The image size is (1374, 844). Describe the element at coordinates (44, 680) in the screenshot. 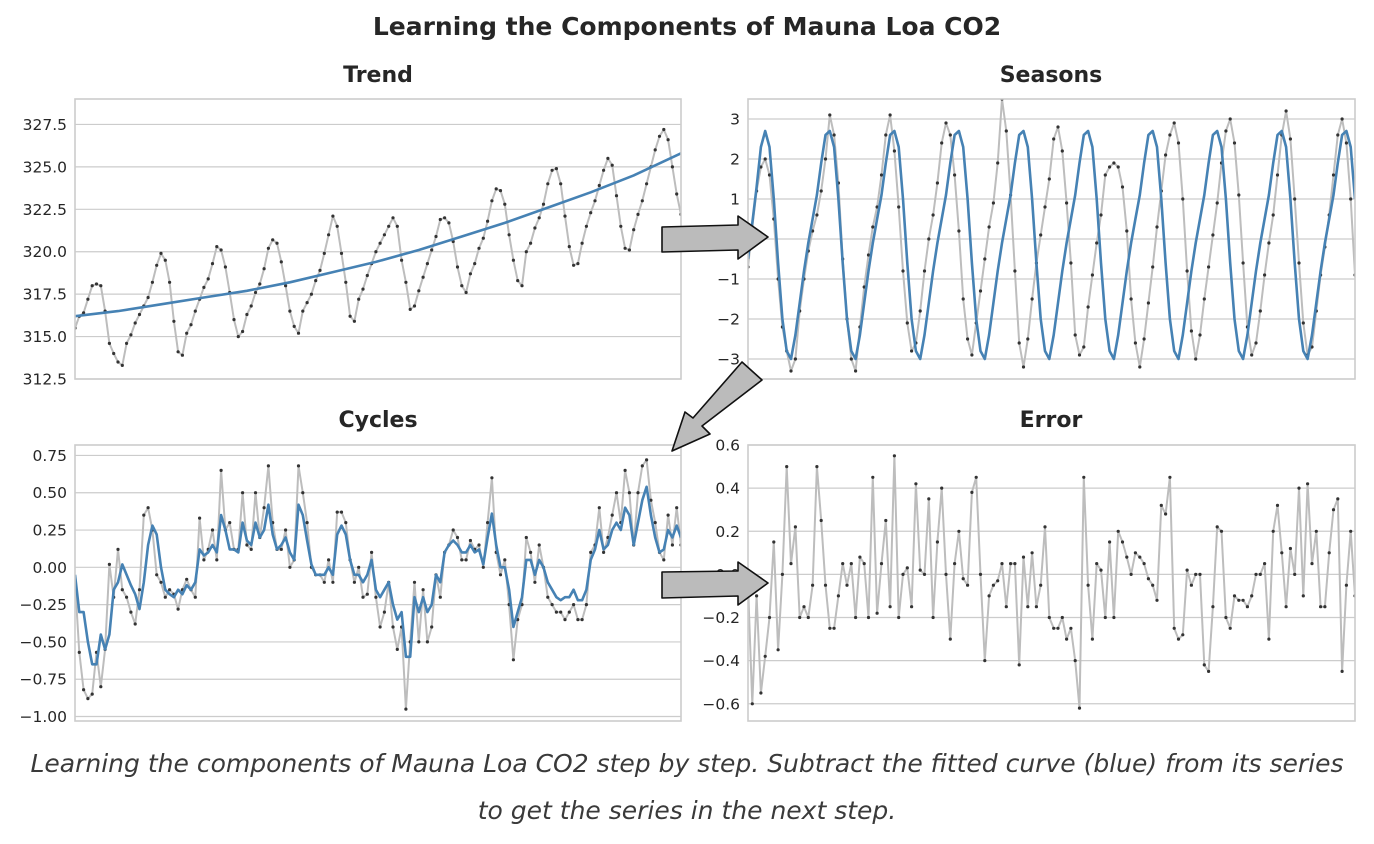

I see `y-tick-label: −0.75` at that location.